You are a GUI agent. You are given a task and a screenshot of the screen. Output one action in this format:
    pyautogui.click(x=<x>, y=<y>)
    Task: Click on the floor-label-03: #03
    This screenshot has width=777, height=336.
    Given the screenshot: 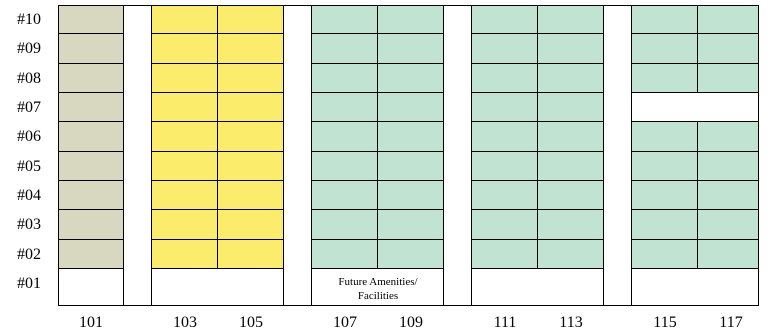 What is the action you would take?
    pyautogui.click(x=29, y=224)
    